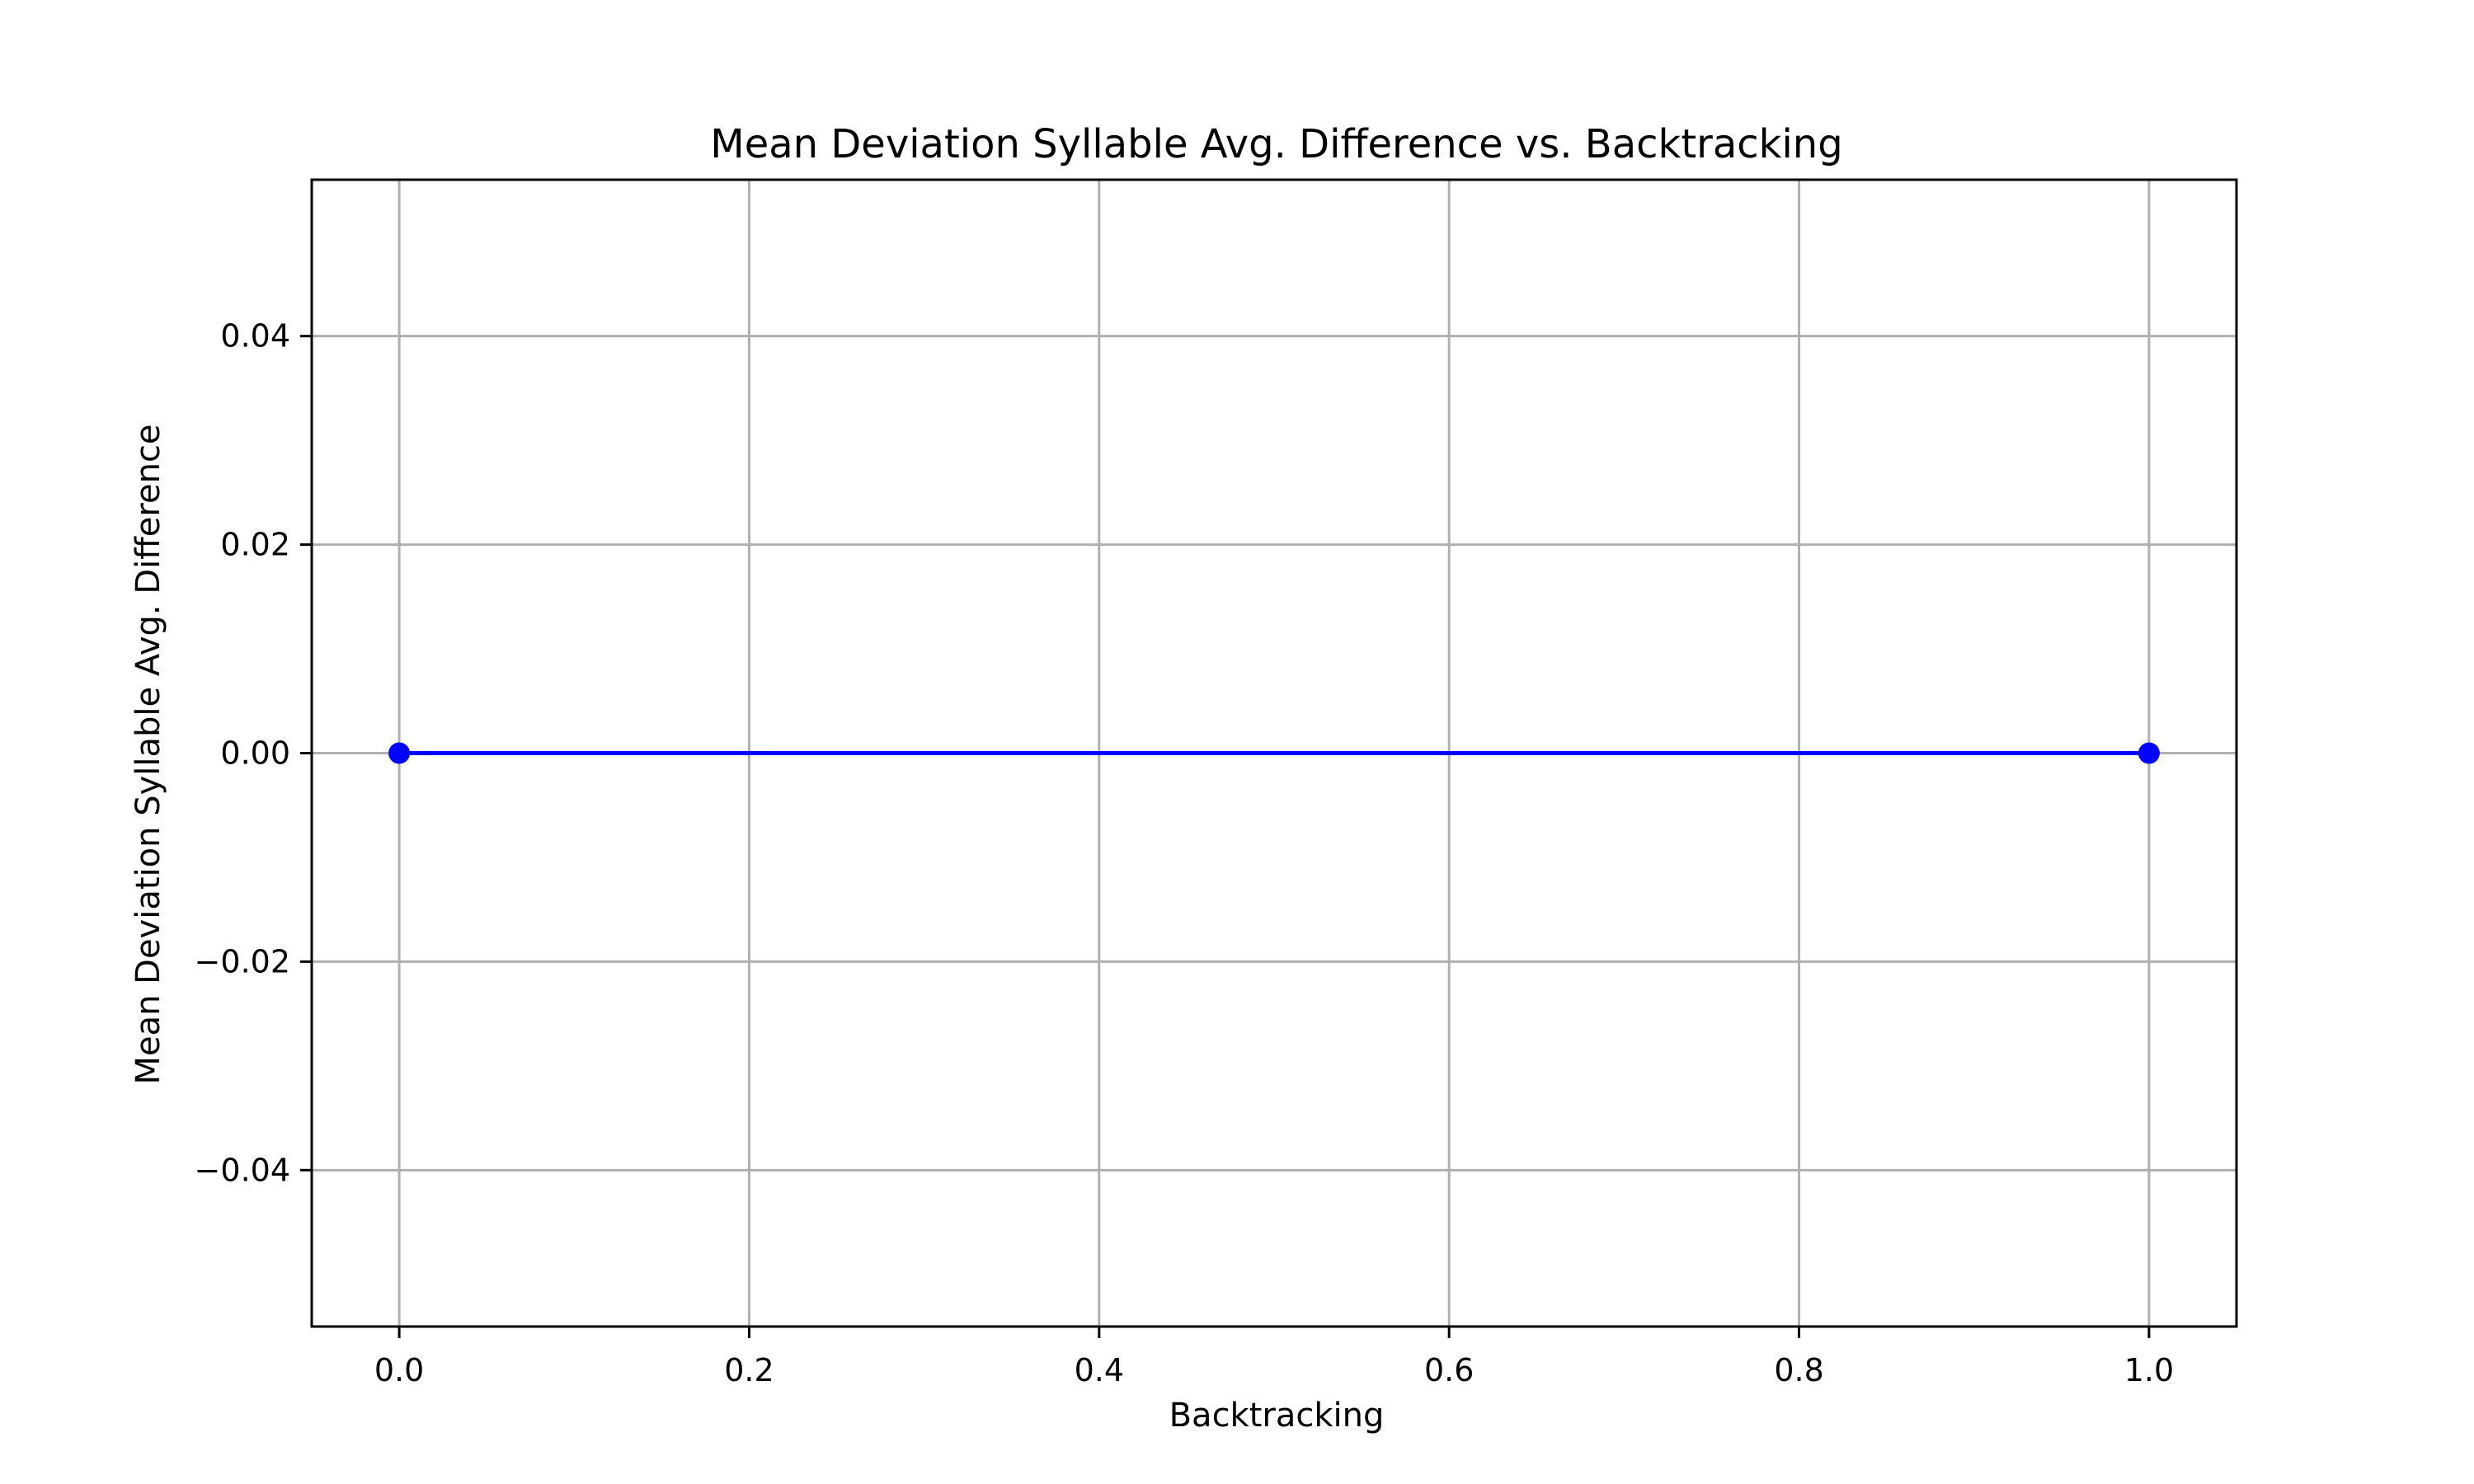 The width and height of the screenshot is (2474, 1484). I want to click on y-tick-label: 0.02, so click(255, 545).